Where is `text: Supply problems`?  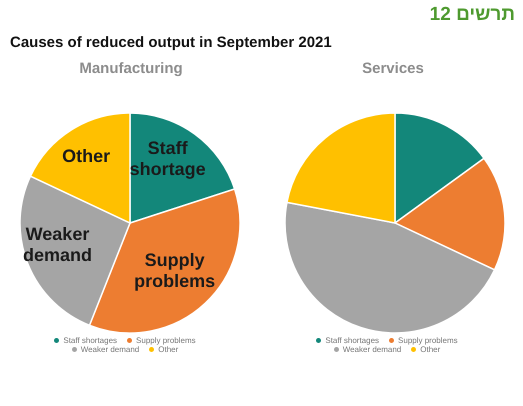 text: Supply problems is located at coordinates (175, 270).